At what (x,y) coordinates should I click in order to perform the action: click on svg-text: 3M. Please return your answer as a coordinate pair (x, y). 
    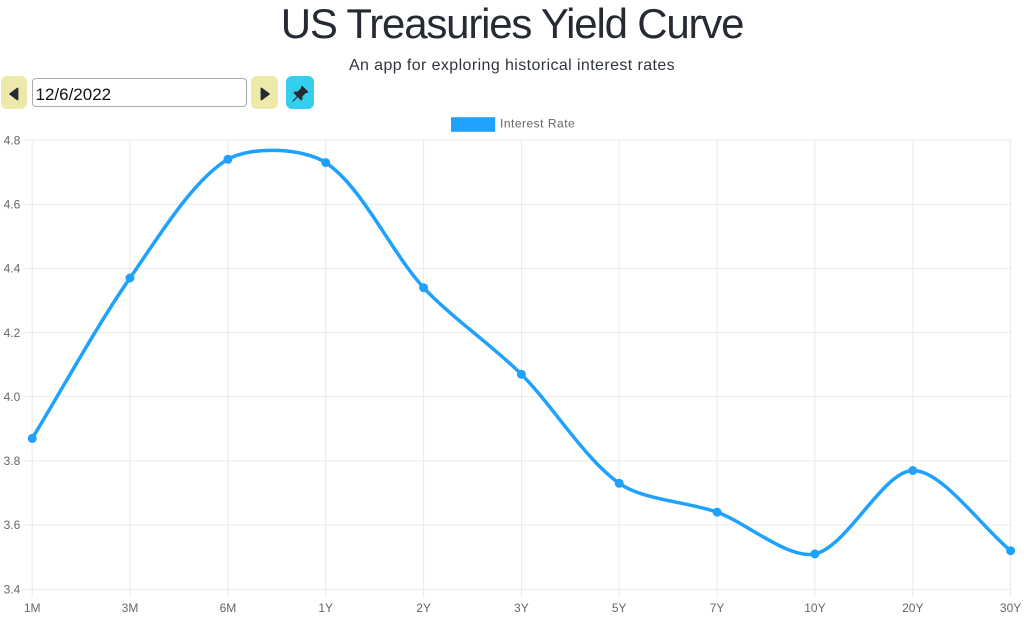
    Looking at the image, I should click on (130, 608).